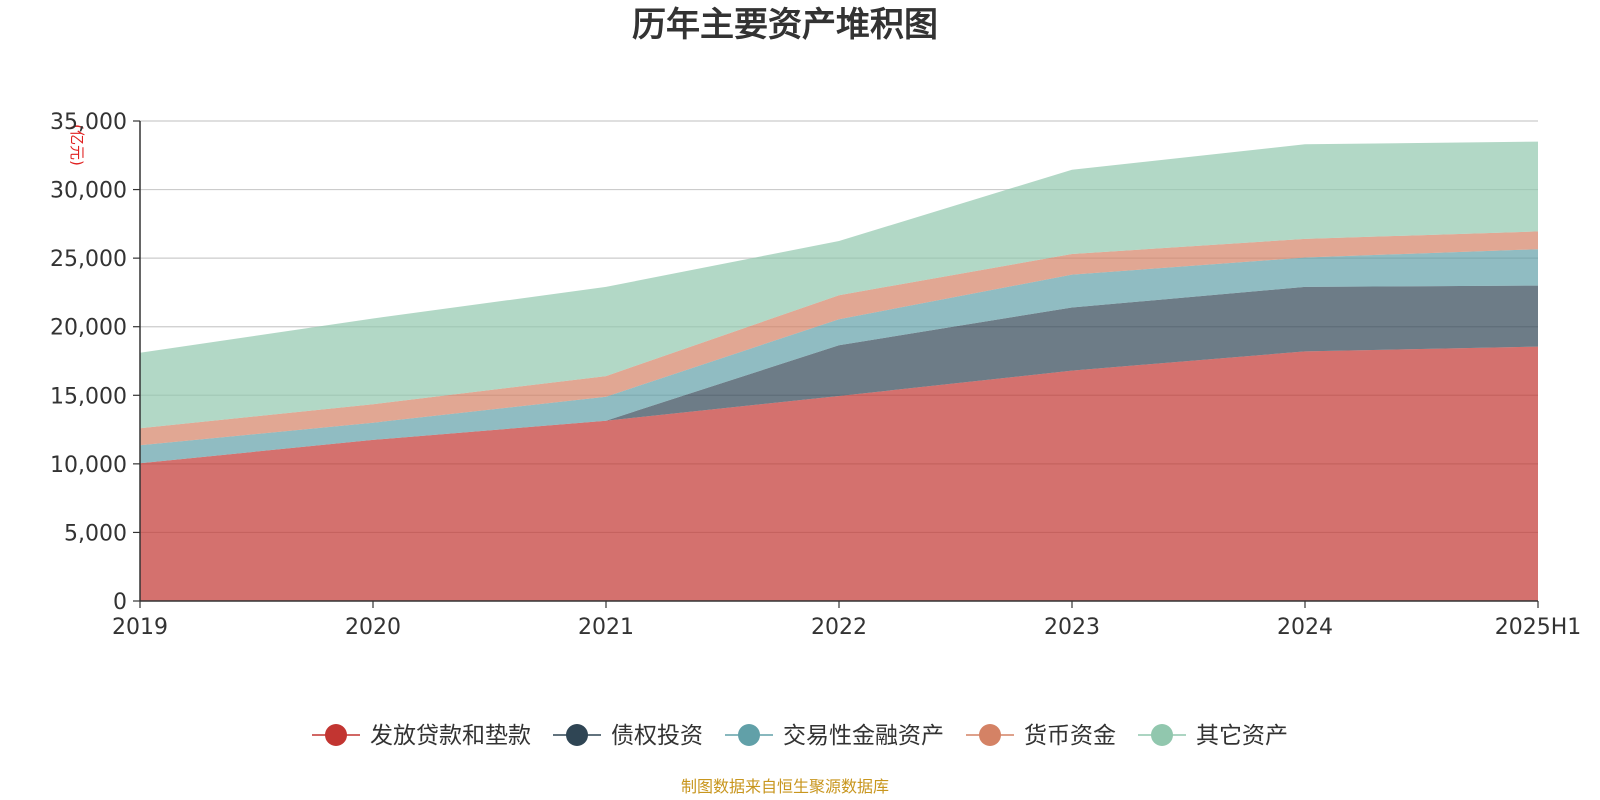 The width and height of the screenshot is (1600, 800). Describe the element at coordinates (140, 627) in the screenshot. I see `x-tick-label: 2019` at that location.